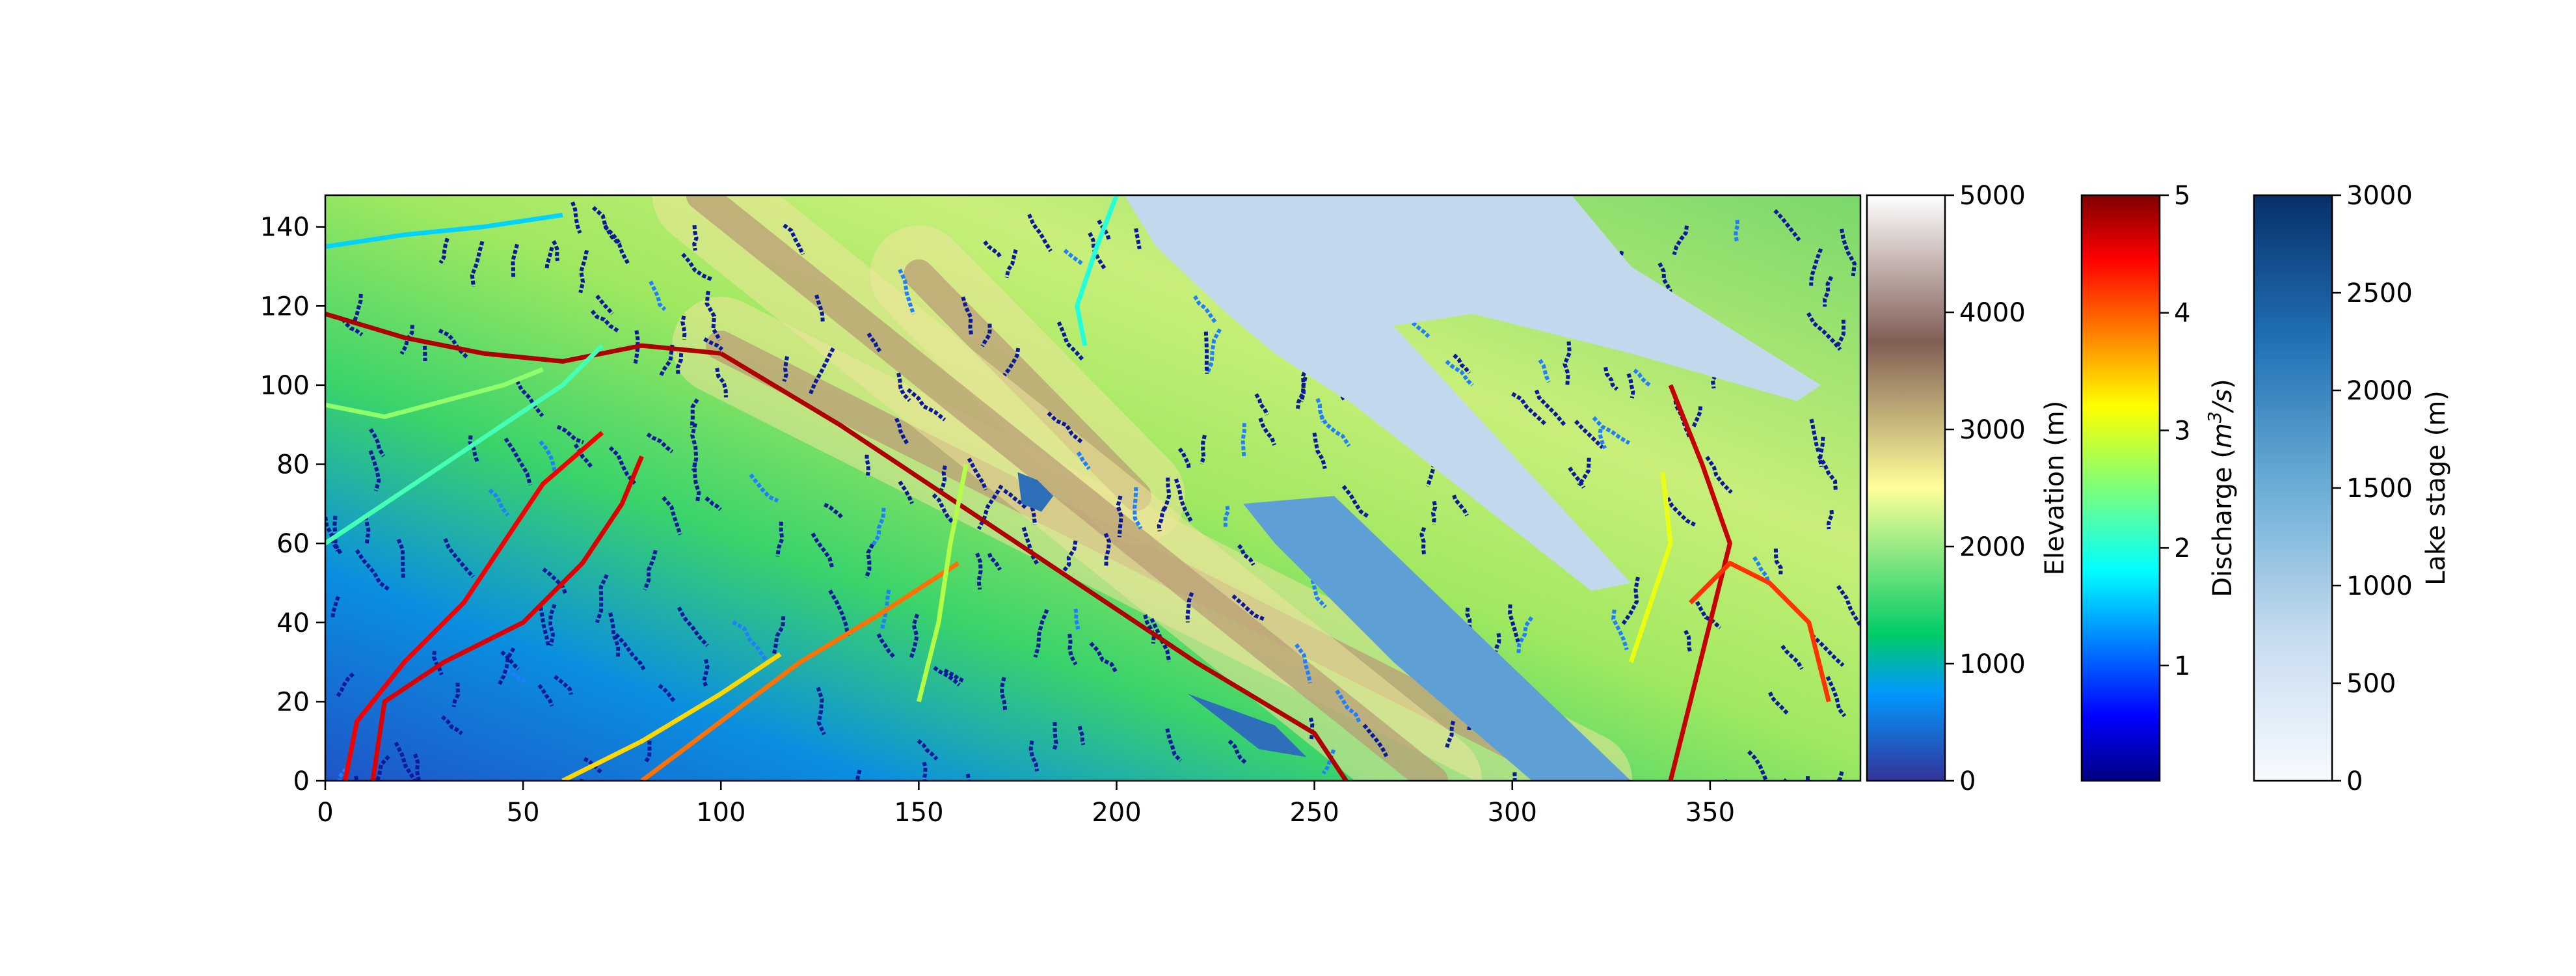 The width and height of the screenshot is (2576, 976). I want to click on colorbar-tick-label: 2, so click(2182, 548).